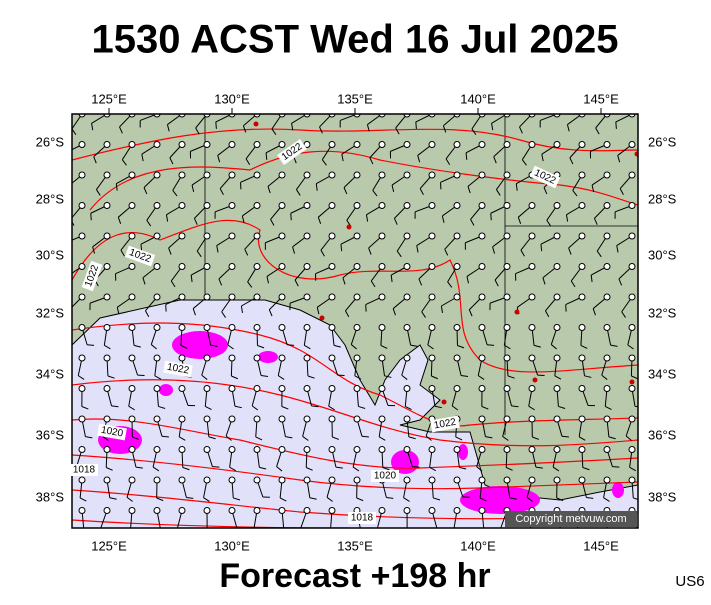  What do you see at coordinates (50, 434) in the screenshot?
I see `lat-label-left: 36°S` at bounding box center [50, 434].